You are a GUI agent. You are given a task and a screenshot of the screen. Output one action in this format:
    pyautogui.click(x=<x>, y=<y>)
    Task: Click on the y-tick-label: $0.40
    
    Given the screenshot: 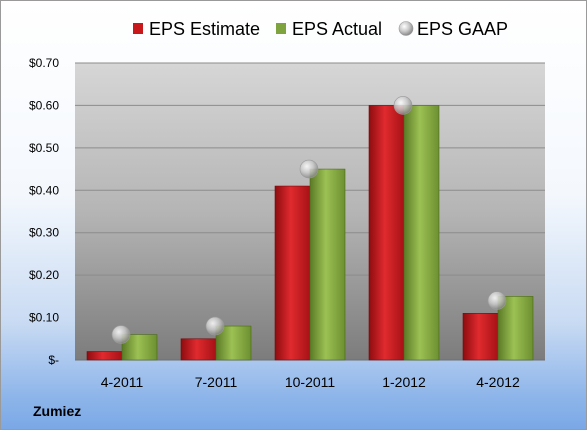 What is the action you would take?
    pyautogui.click(x=44, y=190)
    